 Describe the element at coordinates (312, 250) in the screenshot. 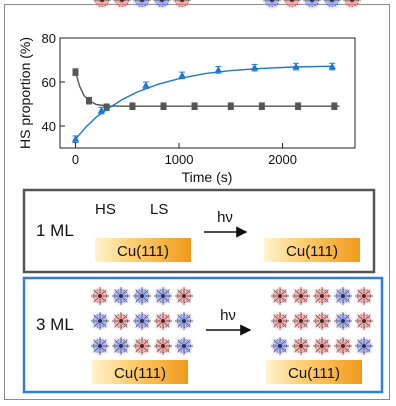

I see `substrate-after-1ml` at that location.